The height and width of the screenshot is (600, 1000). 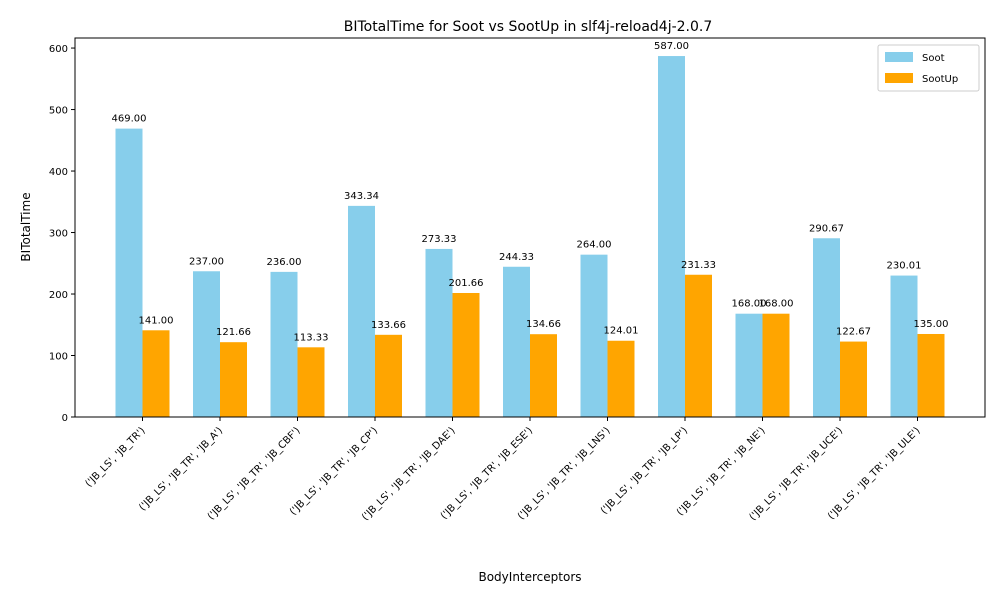 I want to click on x-tick-label-7: ('JB_LS', 'JB_TR', 'JB_LP'), so click(x=644, y=470).